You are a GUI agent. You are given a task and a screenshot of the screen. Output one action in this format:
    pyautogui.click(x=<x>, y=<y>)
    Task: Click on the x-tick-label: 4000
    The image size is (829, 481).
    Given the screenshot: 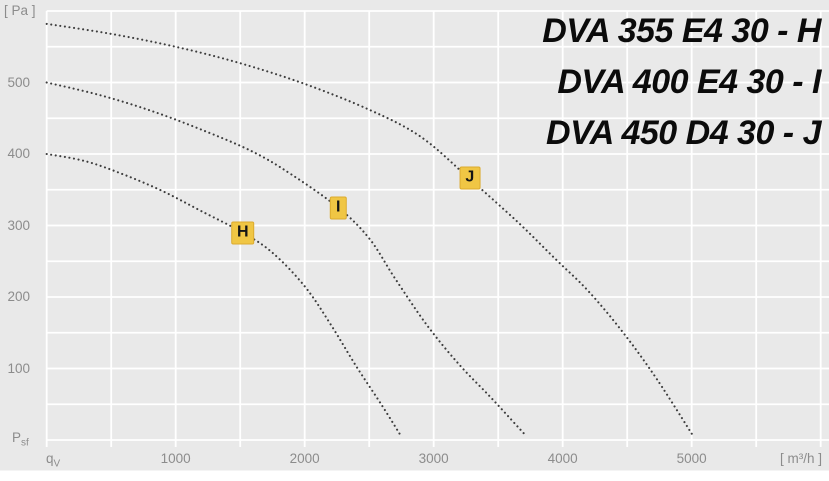 What is the action you would take?
    pyautogui.click(x=562, y=458)
    